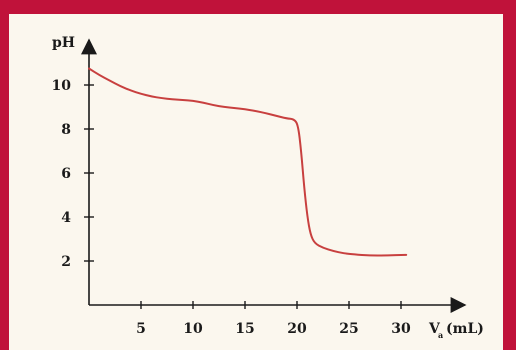  What do you see at coordinates (440, 335) in the screenshot?
I see `x-axis-label-sub: a` at bounding box center [440, 335].